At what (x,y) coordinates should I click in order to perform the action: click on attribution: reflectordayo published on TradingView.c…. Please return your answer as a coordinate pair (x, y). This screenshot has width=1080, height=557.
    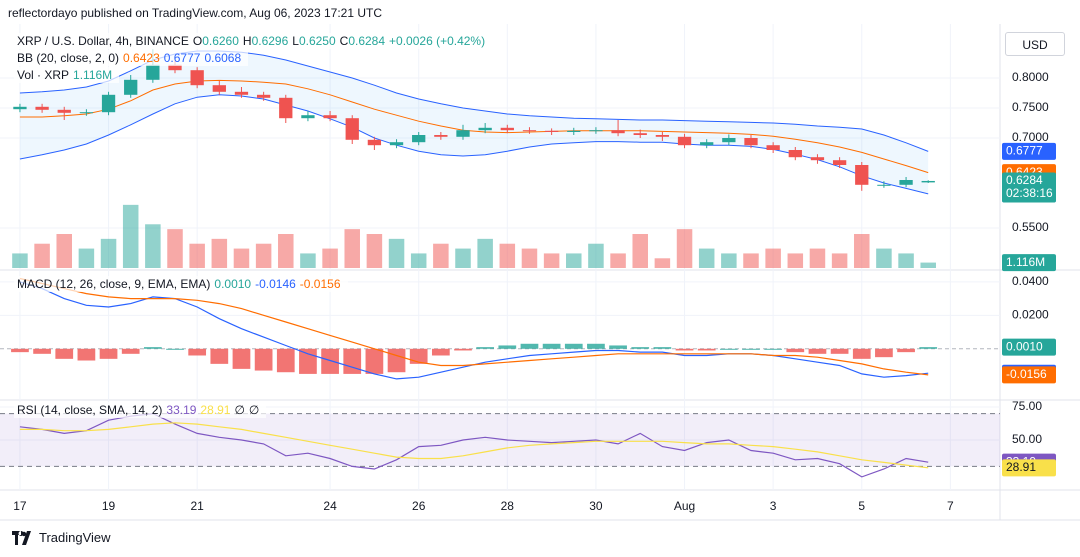
    Looking at the image, I should click on (195, 13).